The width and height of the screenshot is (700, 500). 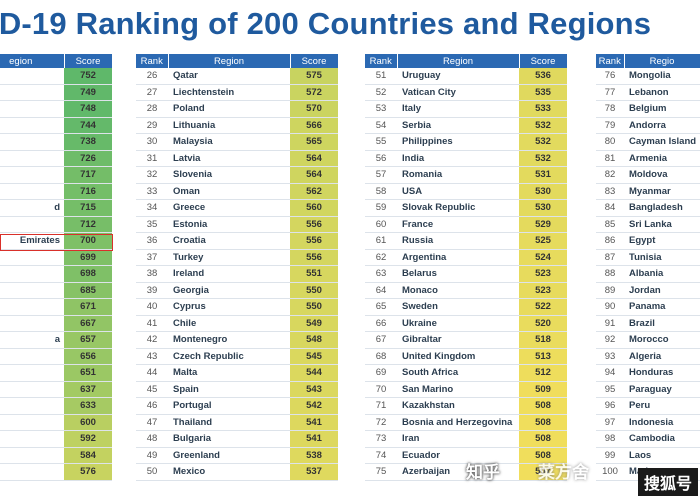 I want to click on rank-cell: 44, so click(x=152, y=373).